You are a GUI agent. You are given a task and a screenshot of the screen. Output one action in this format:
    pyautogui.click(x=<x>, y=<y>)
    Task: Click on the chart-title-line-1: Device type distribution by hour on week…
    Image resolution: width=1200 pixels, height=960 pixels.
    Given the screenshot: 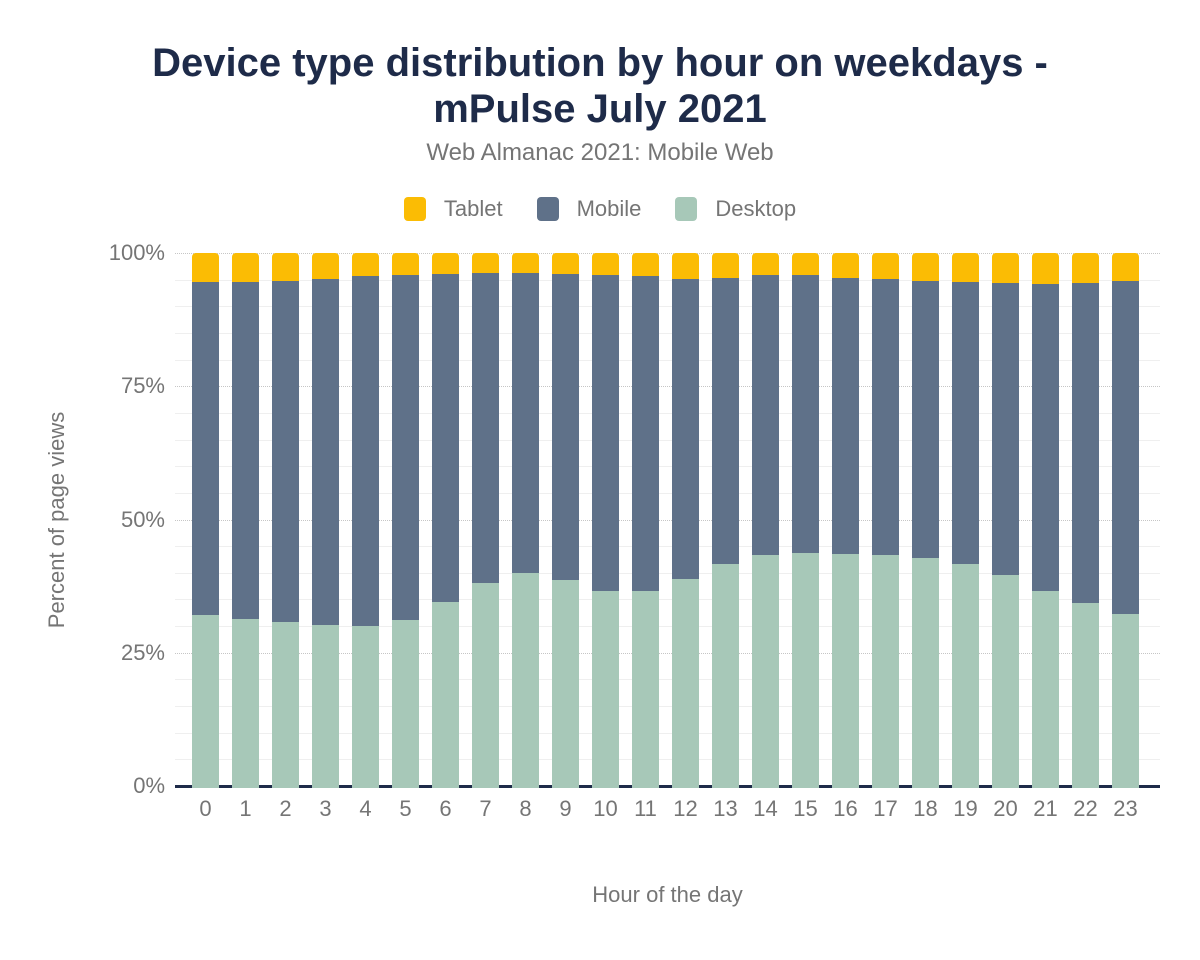 What is the action you would take?
    pyautogui.click(x=600, y=63)
    